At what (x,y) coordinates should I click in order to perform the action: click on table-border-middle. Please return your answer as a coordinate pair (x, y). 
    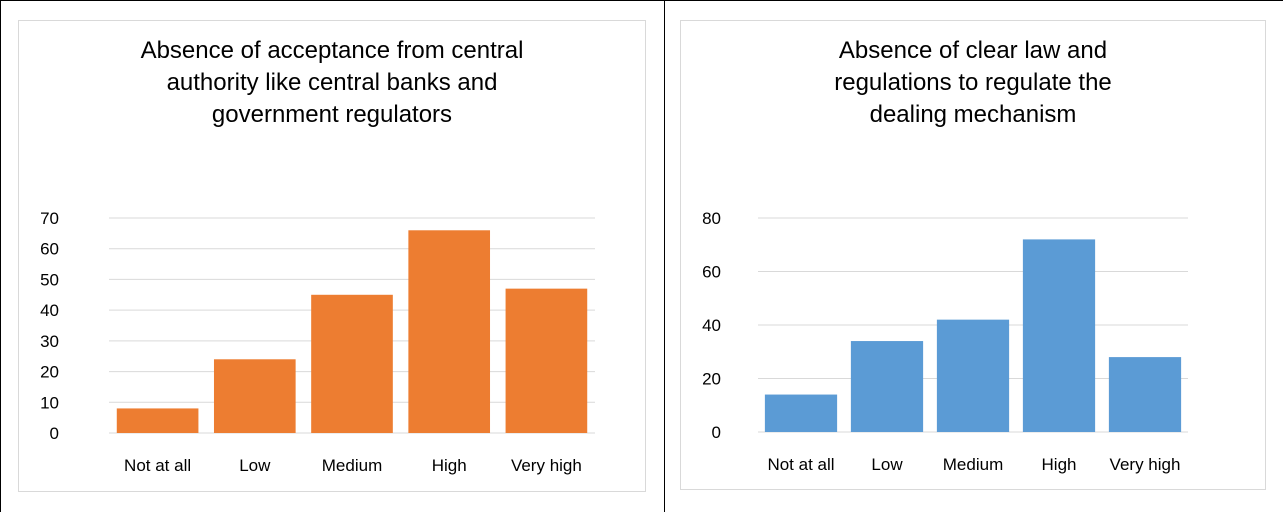
    Looking at the image, I should click on (664, 256).